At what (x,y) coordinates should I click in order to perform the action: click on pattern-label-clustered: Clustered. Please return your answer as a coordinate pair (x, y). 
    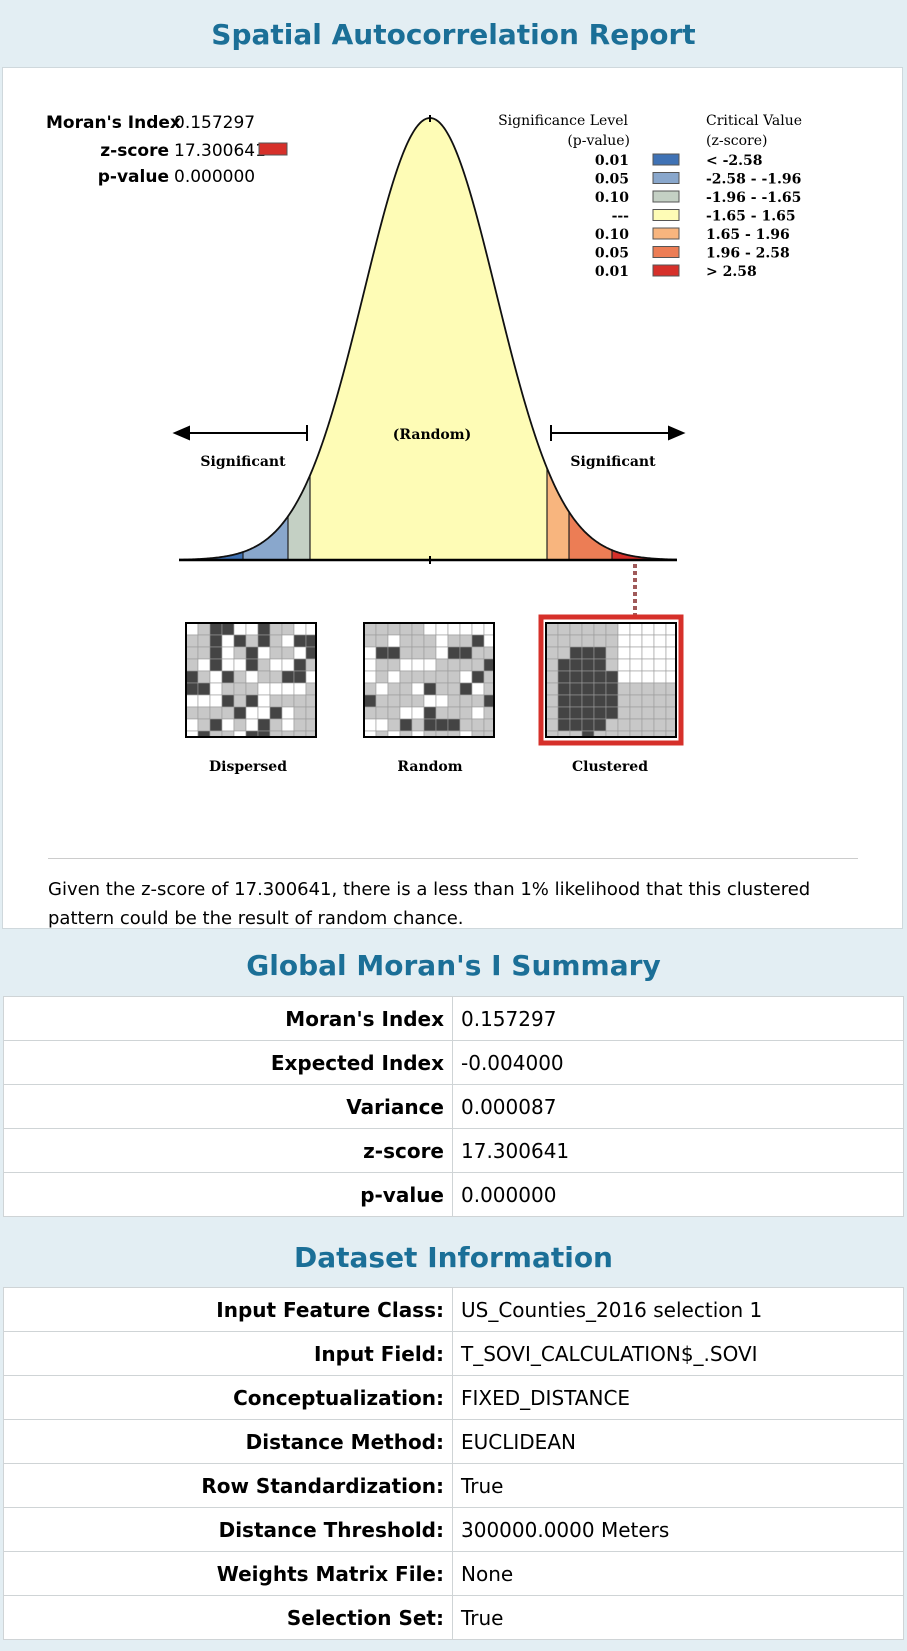
    Looking at the image, I should click on (610, 767).